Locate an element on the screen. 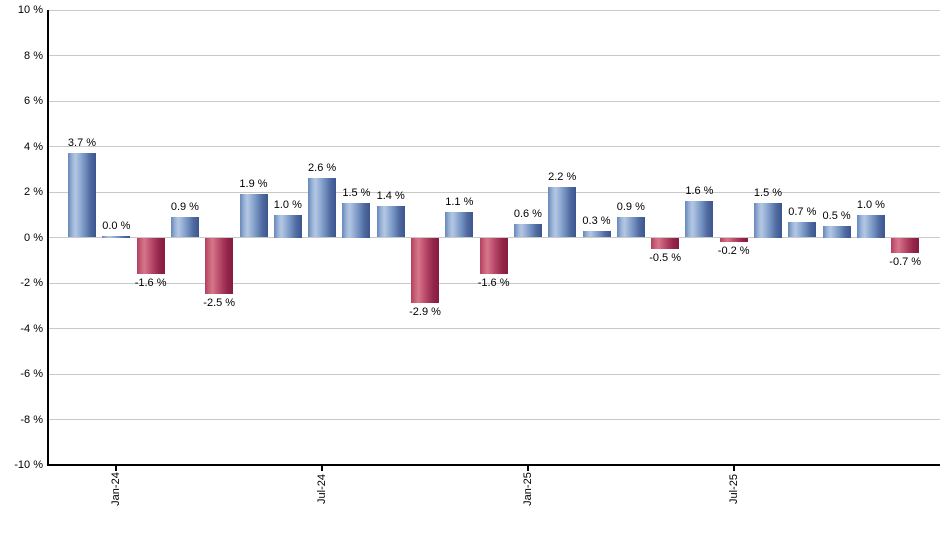  bar-value-label: -0.2 % is located at coordinates (733, 251).